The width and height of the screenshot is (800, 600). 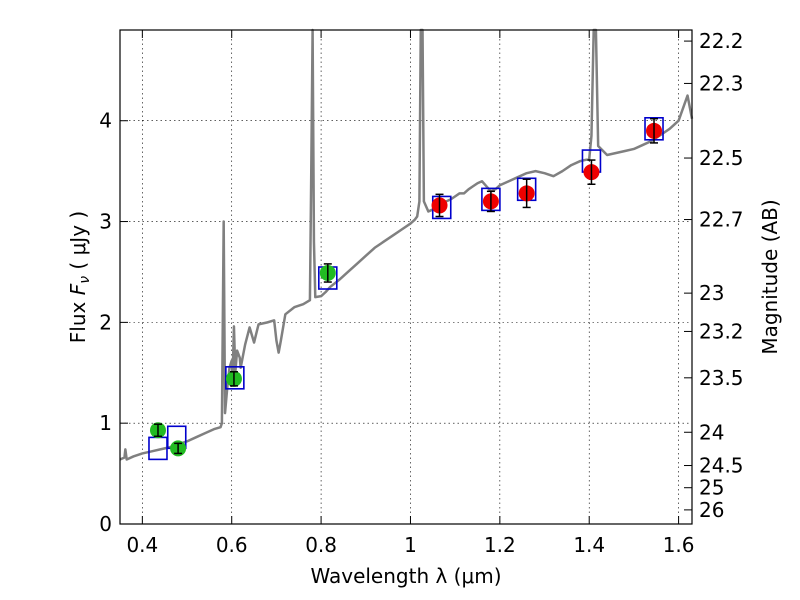 I want to click on right-tick-label: 22.3, so click(x=721, y=83).